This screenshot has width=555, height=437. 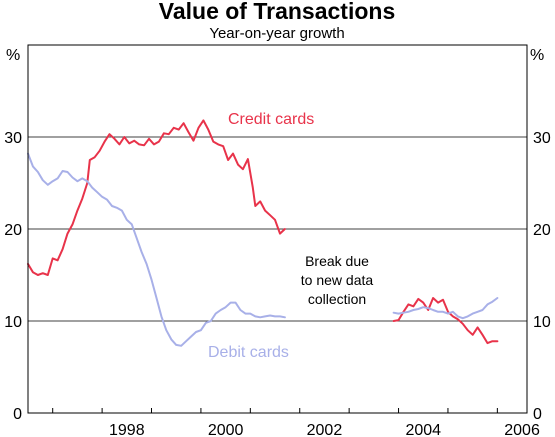 What do you see at coordinates (276, 33) in the screenshot?
I see `chart-subtitle: Year-on-year growth` at bounding box center [276, 33].